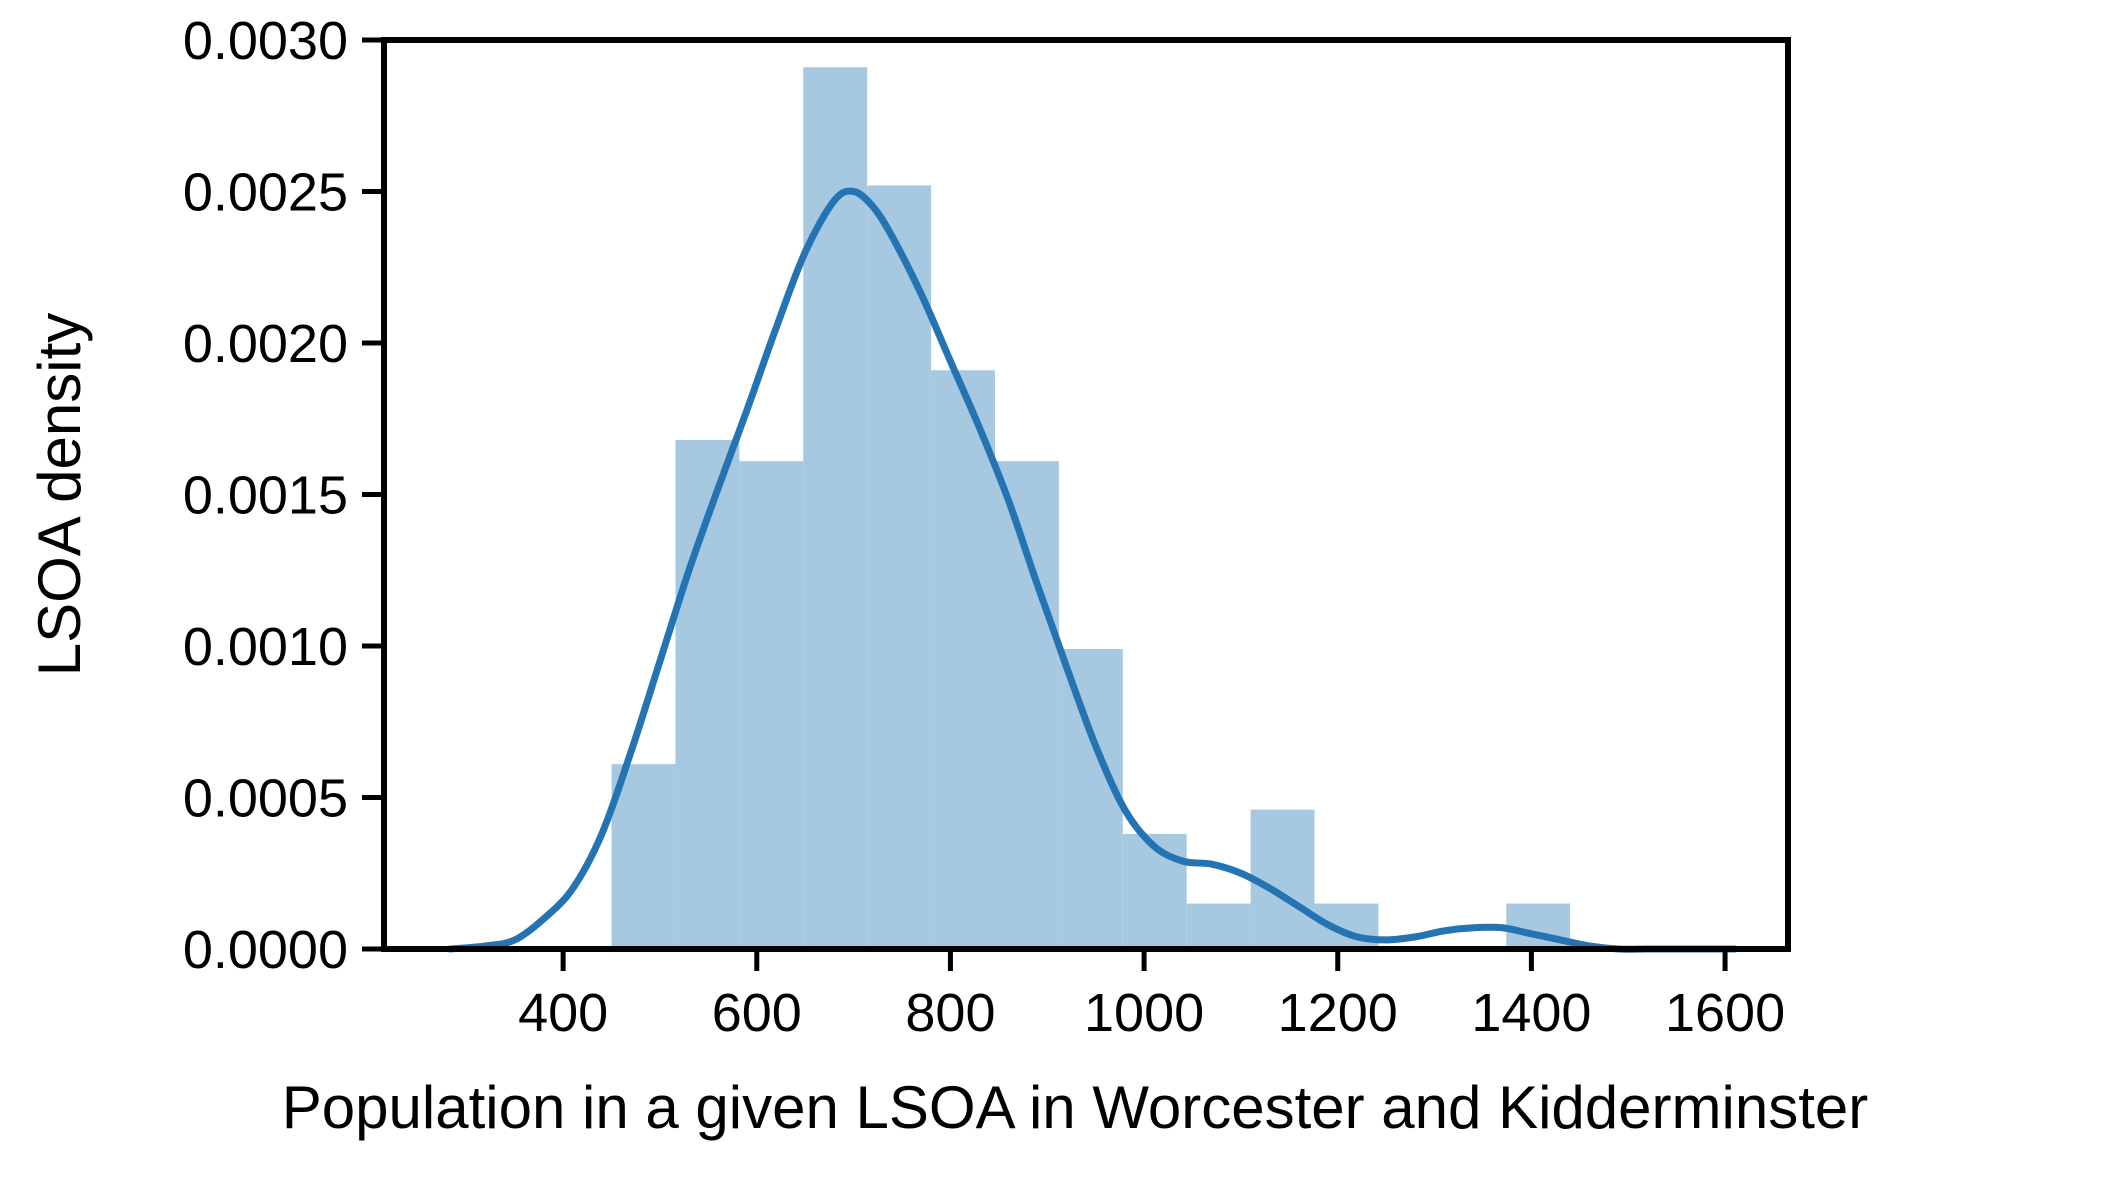 Image resolution: width=2102 pixels, height=1183 pixels. Describe the element at coordinates (265, 799) in the screenshot. I see `y-tick-label-1: 0.0005` at that location.